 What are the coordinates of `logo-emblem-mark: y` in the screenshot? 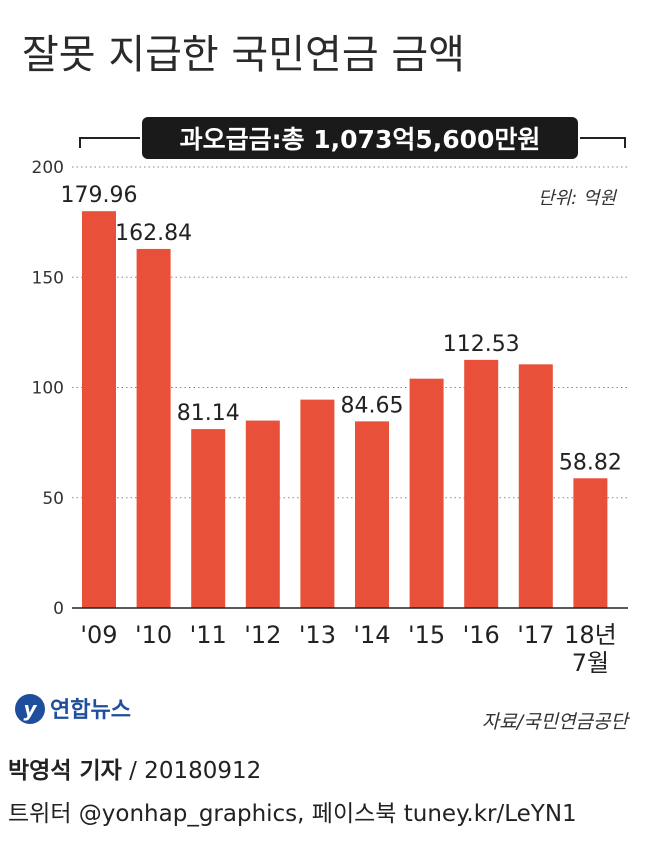 It's located at (30, 709).